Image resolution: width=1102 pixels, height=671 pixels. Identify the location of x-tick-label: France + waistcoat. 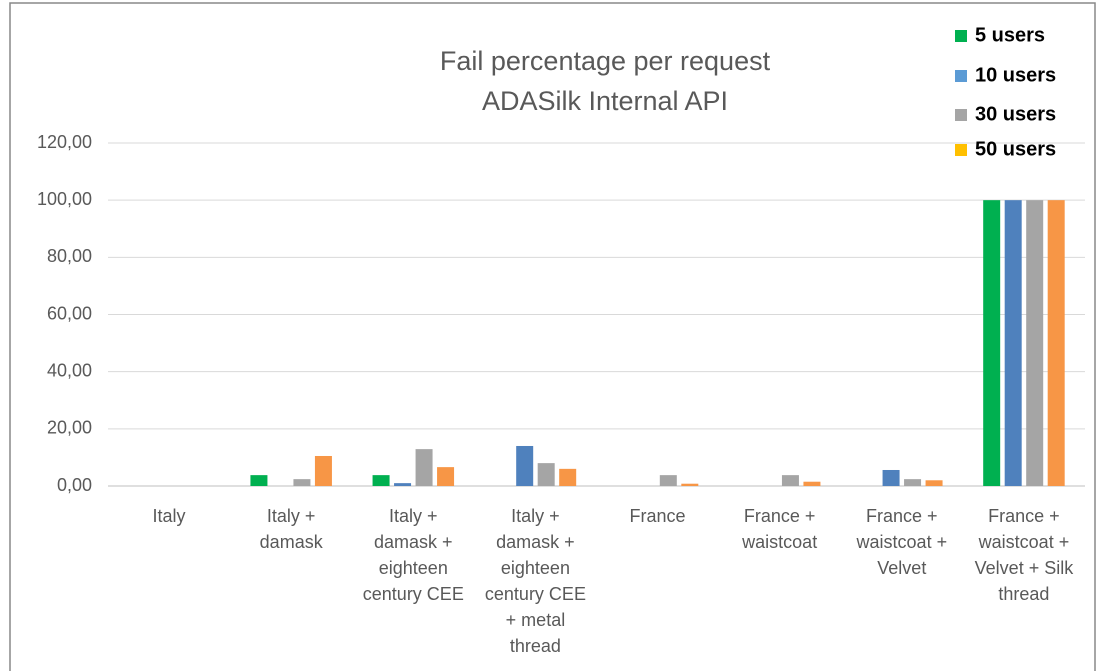
(780, 529).